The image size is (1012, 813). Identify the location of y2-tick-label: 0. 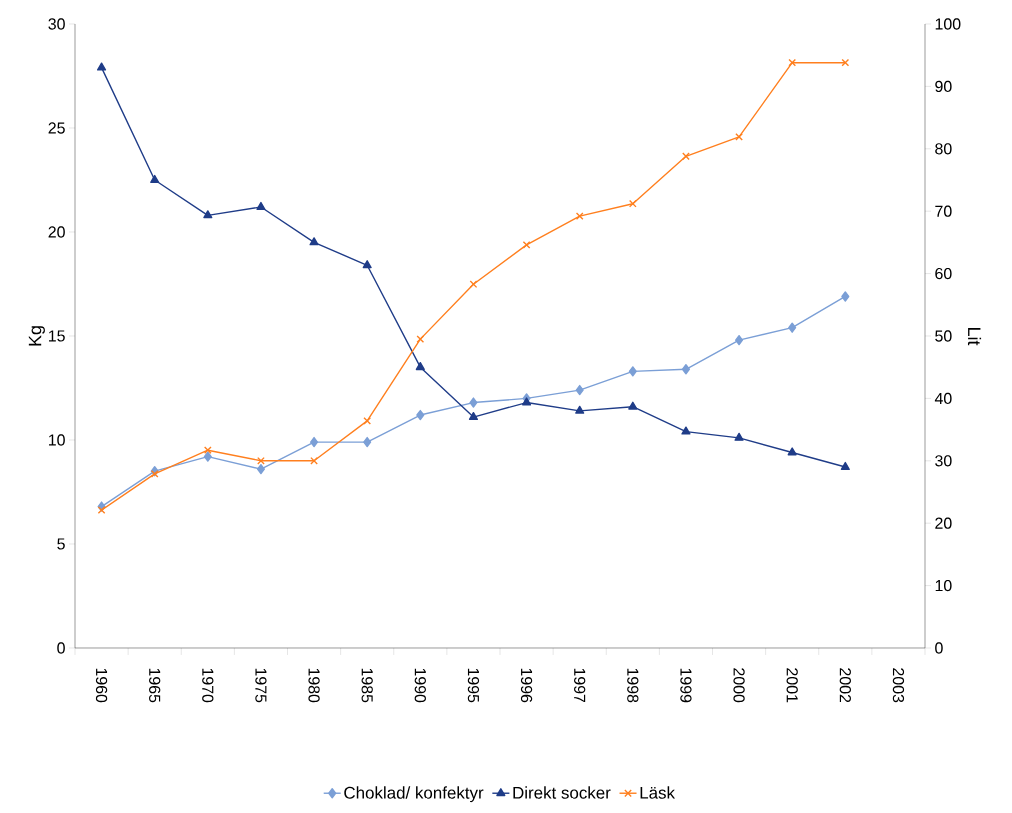
(939, 648).